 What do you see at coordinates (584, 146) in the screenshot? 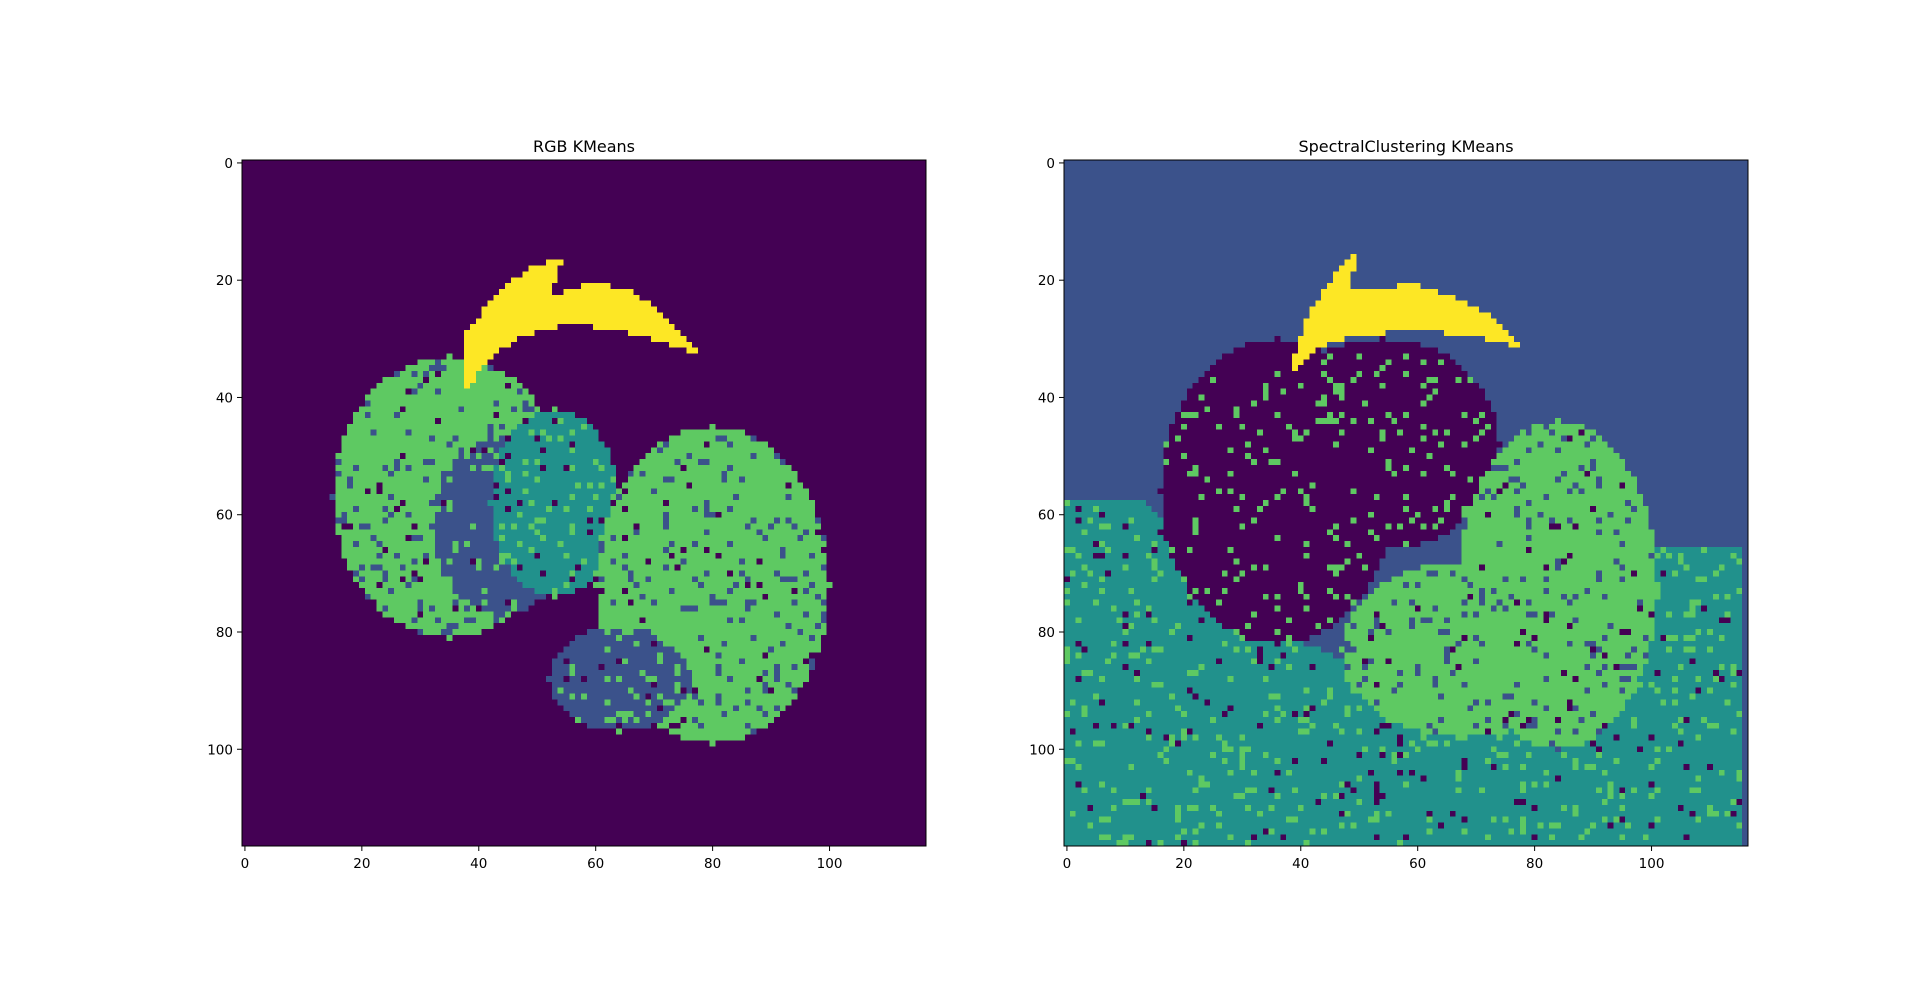
I see `chart-title: RGB KMeans` at bounding box center [584, 146].